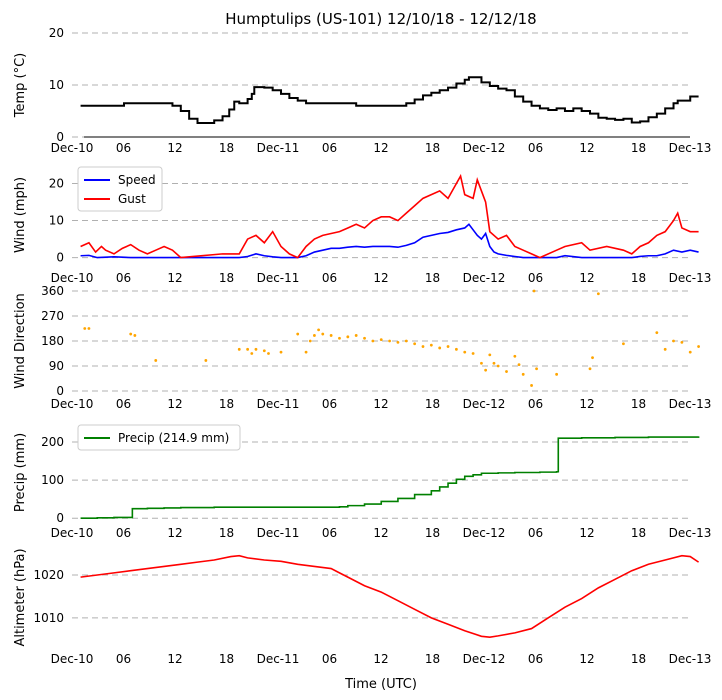 Image resolution: width=722 pixels, height=700 pixels. What do you see at coordinates (638, 533) in the screenshot?
I see `xtick-precip-11: 18` at bounding box center [638, 533].